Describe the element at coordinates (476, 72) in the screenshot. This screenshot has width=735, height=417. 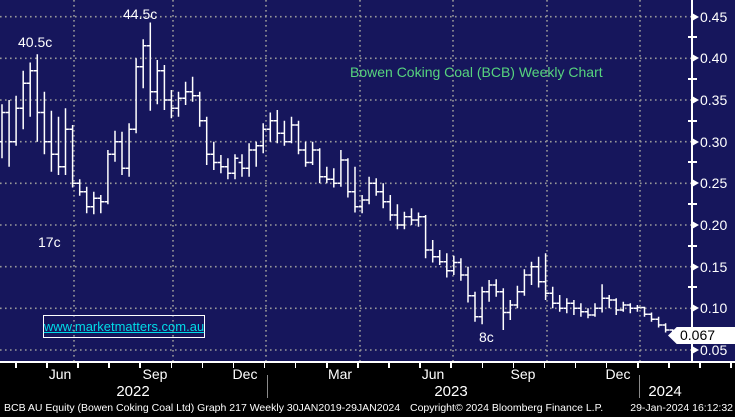
I see `chart-title: Bowen Coking Coal (BCB) Weekly Chart` at that location.